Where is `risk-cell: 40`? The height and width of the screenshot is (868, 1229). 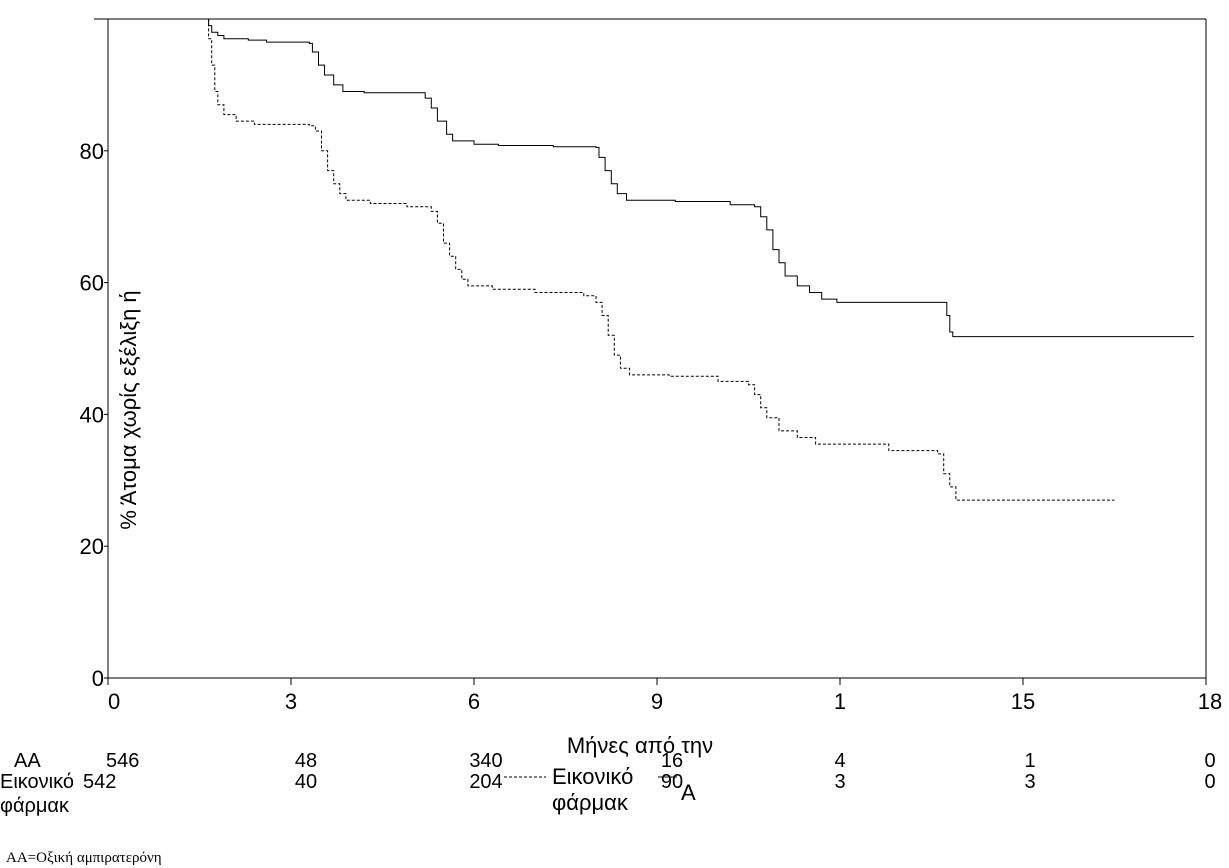
risk-cell: 40 is located at coordinates (306, 782).